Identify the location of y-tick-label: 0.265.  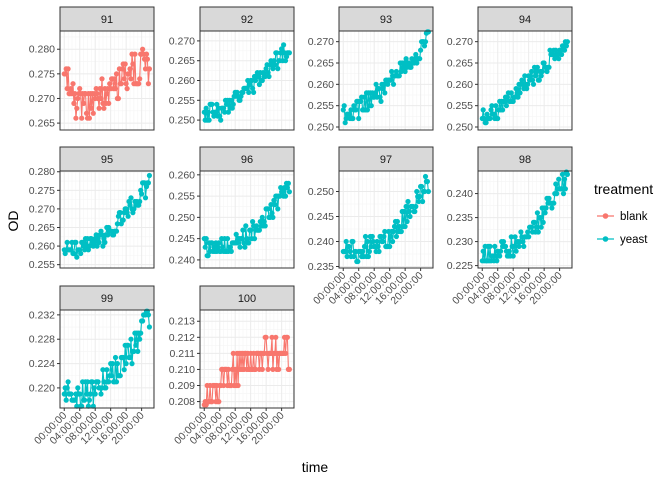
(42, 228).